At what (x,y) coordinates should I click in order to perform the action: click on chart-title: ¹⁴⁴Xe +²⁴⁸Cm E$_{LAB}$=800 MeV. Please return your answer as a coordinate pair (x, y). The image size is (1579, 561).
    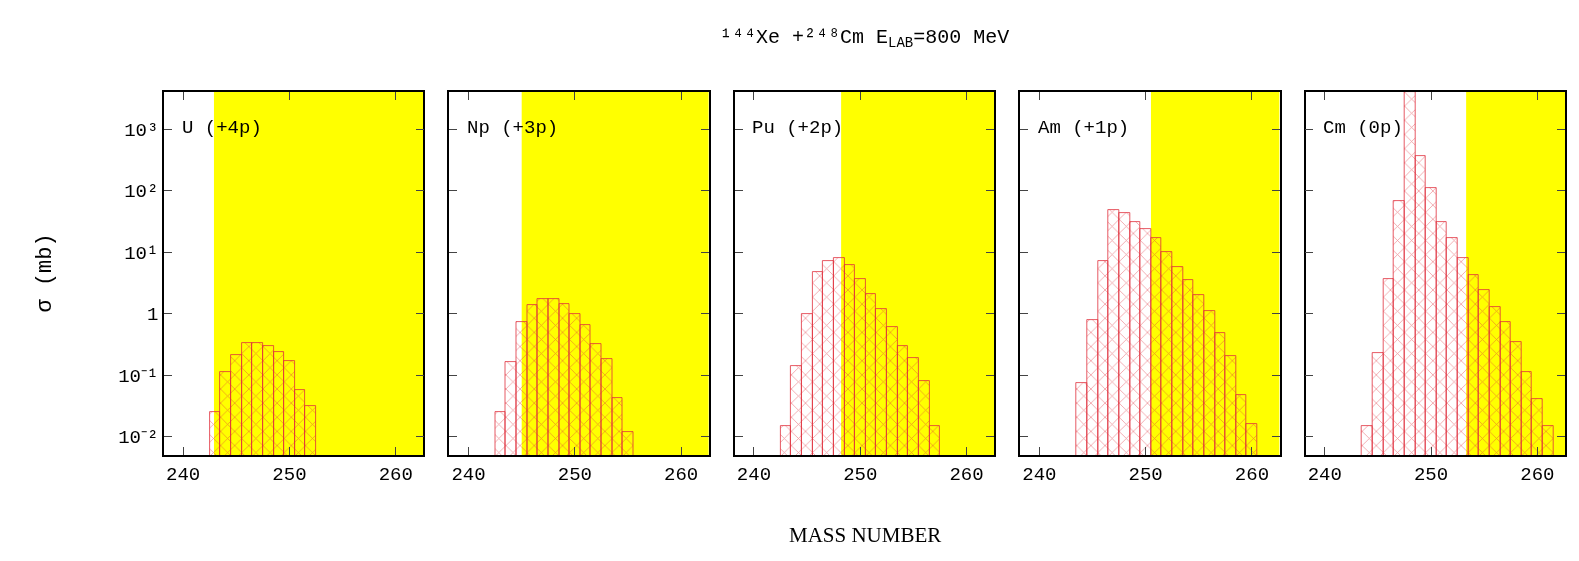
    Looking at the image, I should click on (865, 39).